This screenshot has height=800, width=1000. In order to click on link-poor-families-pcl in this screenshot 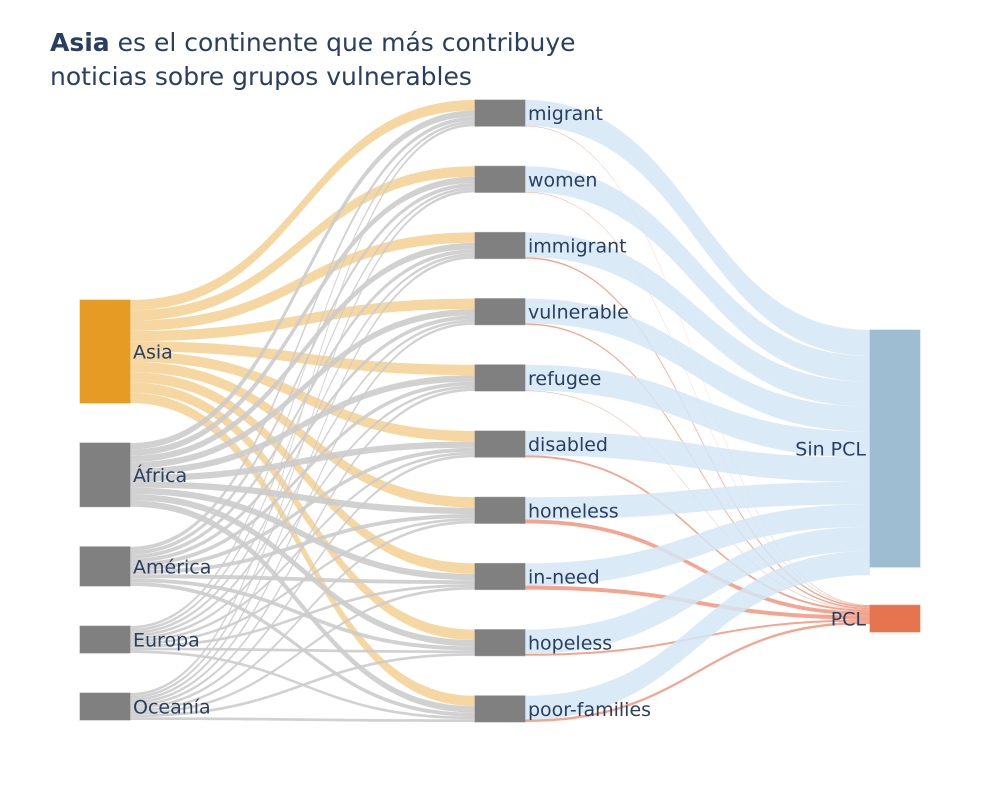, I will do `click(697, 671)`.